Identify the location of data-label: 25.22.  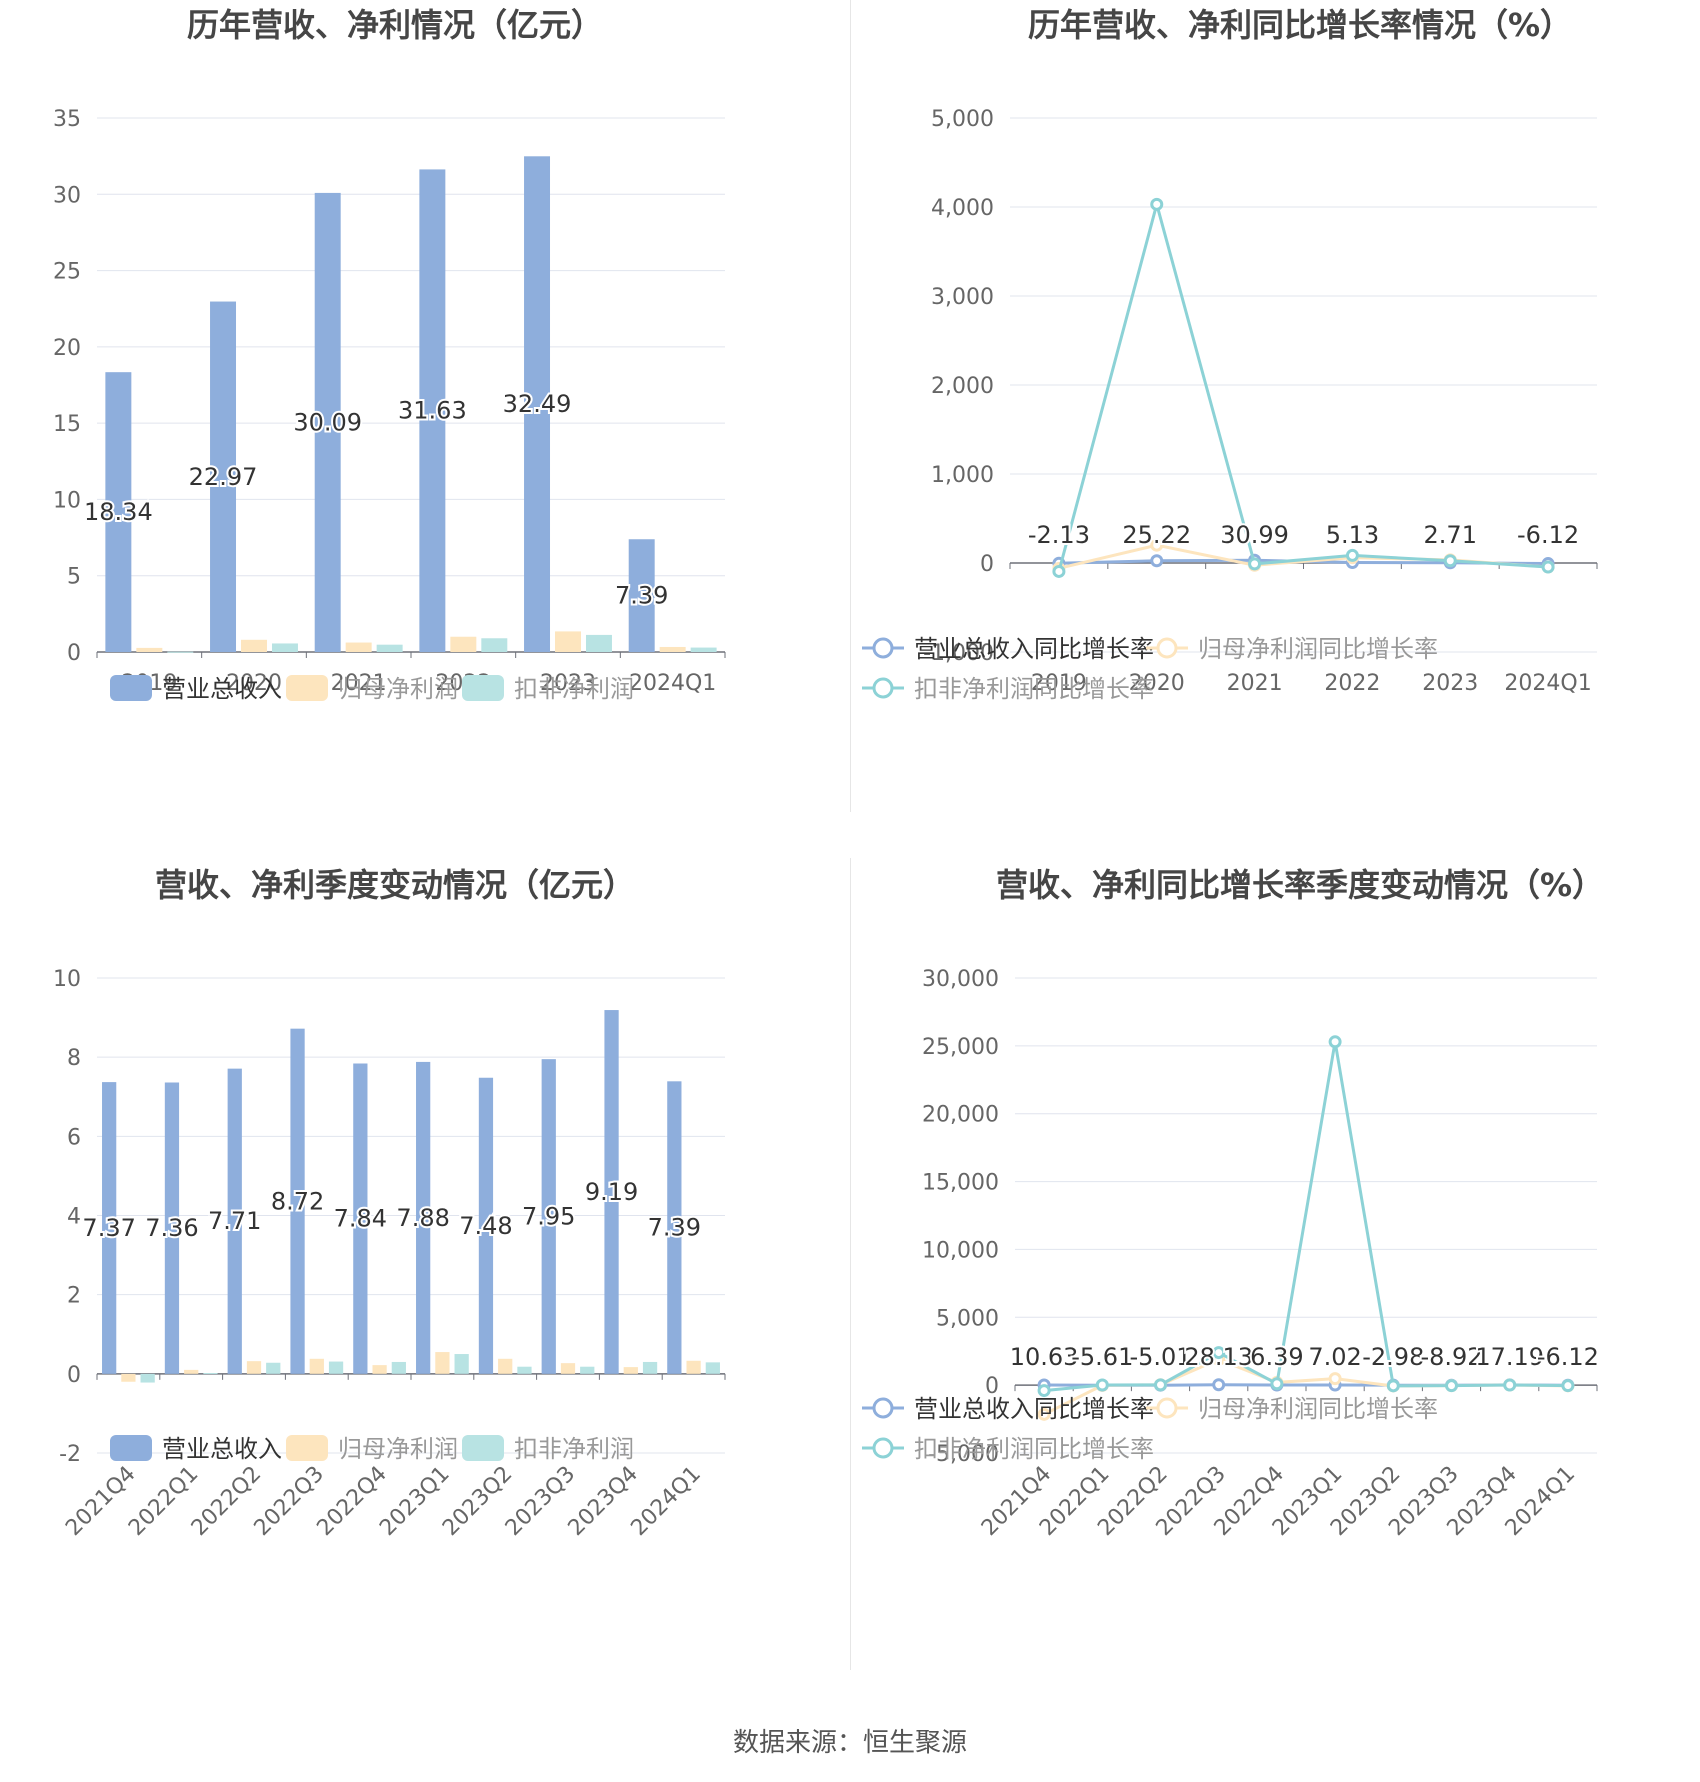
(1156, 535).